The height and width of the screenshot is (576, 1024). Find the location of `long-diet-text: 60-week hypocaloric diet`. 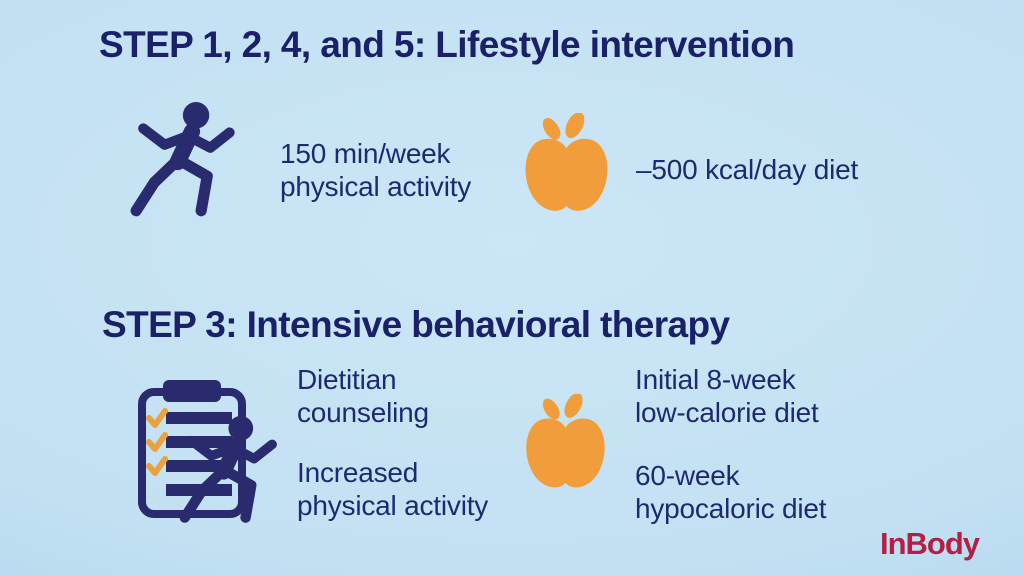

long-diet-text: 60-week hypocaloric diet is located at coordinates (731, 492).